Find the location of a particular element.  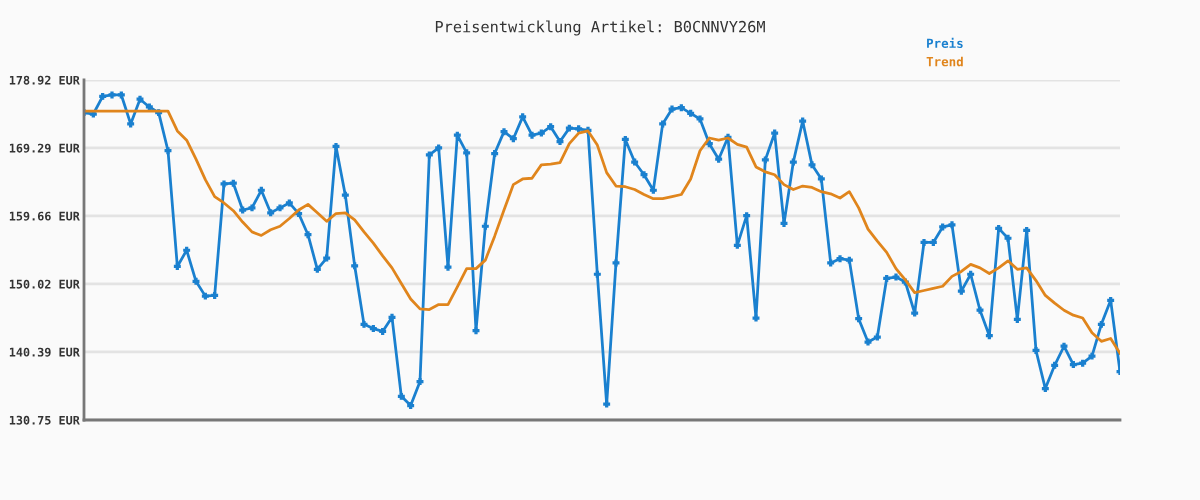

text: Preis is located at coordinates (945, 42).